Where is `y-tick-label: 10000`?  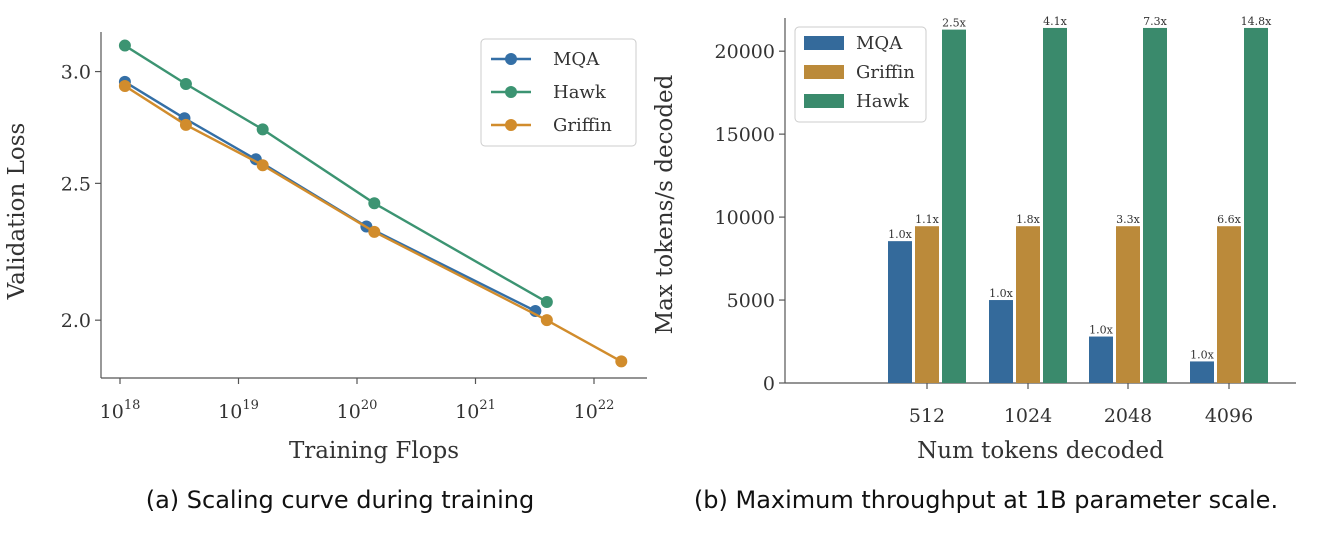
y-tick-label: 10000 is located at coordinates (745, 218).